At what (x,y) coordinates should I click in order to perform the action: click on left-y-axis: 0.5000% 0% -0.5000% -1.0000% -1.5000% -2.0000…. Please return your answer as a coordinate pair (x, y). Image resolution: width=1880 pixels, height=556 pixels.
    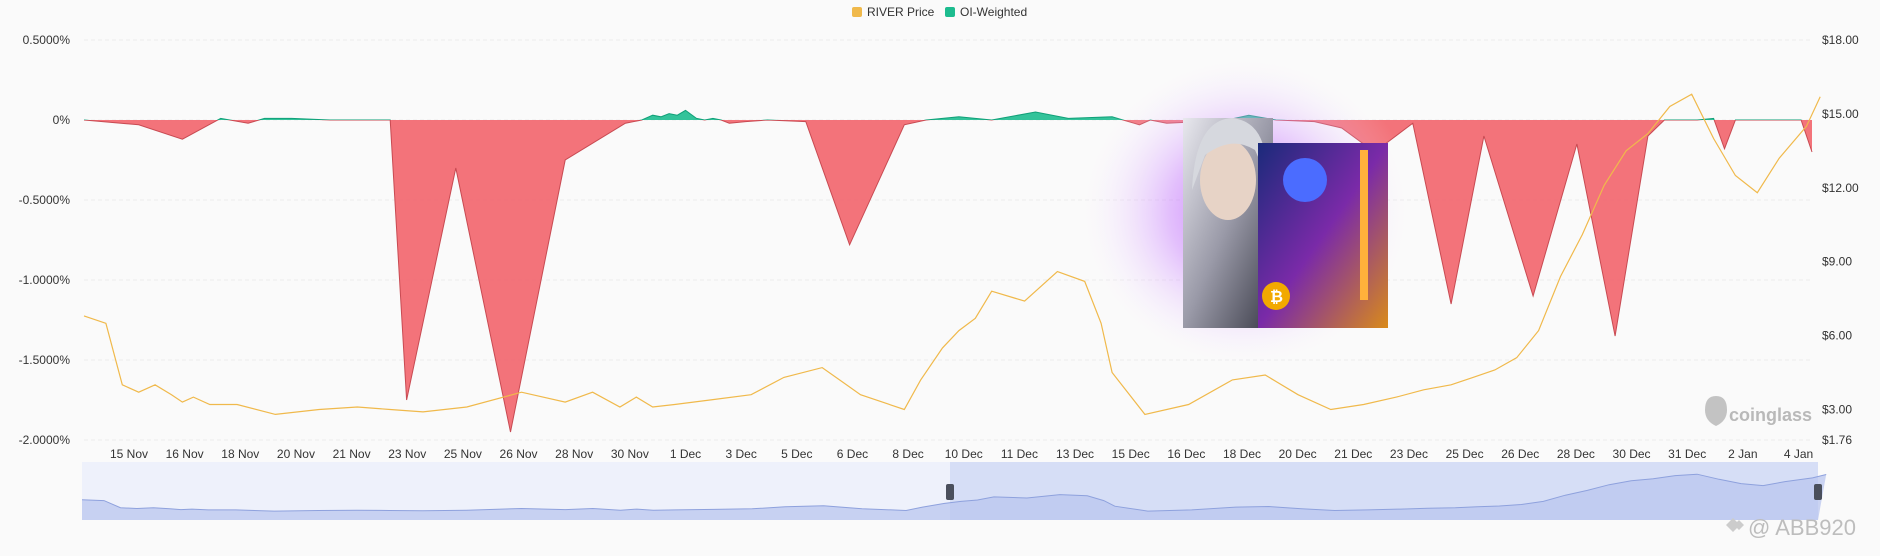
    Looking at the image, I should click on (45, 240).